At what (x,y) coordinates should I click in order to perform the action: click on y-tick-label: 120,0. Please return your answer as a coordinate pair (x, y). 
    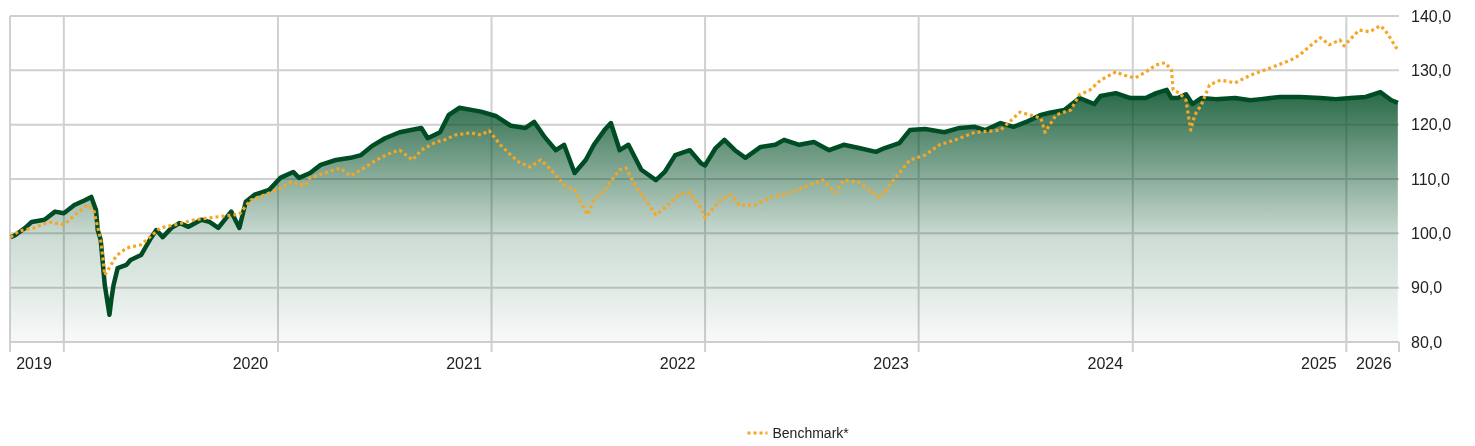
    Looking at the image, I should click on (1431, 125).